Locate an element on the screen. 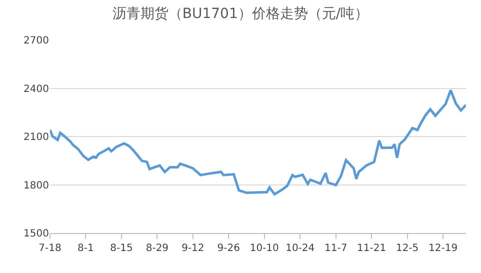  x-tick-label: 7-18 is located at coordinates (50, 248).